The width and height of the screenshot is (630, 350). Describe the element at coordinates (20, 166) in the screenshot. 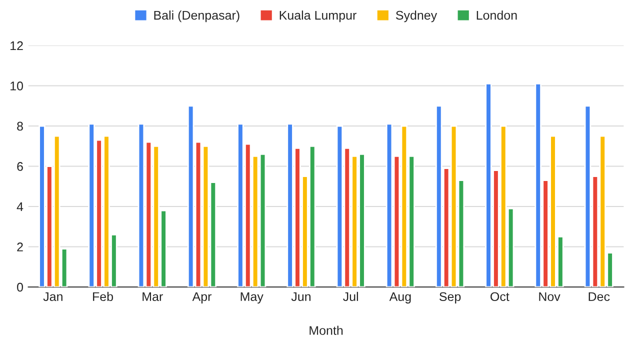

I see `y-tick-label: 6` at that location.